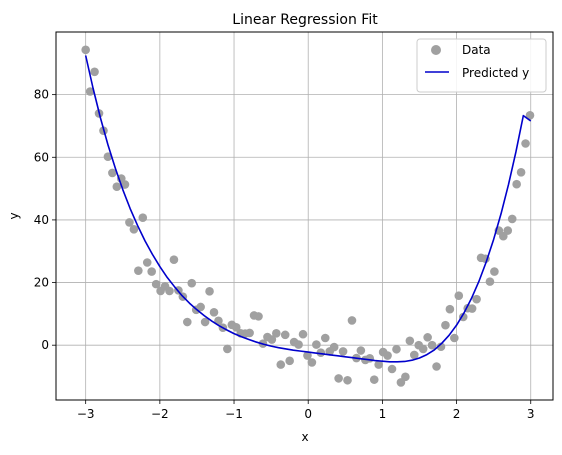  What do you see at coordinates (457, 414) in the screenshot?
I see `x-tick-label: 2` at bounding box center [457, 414].